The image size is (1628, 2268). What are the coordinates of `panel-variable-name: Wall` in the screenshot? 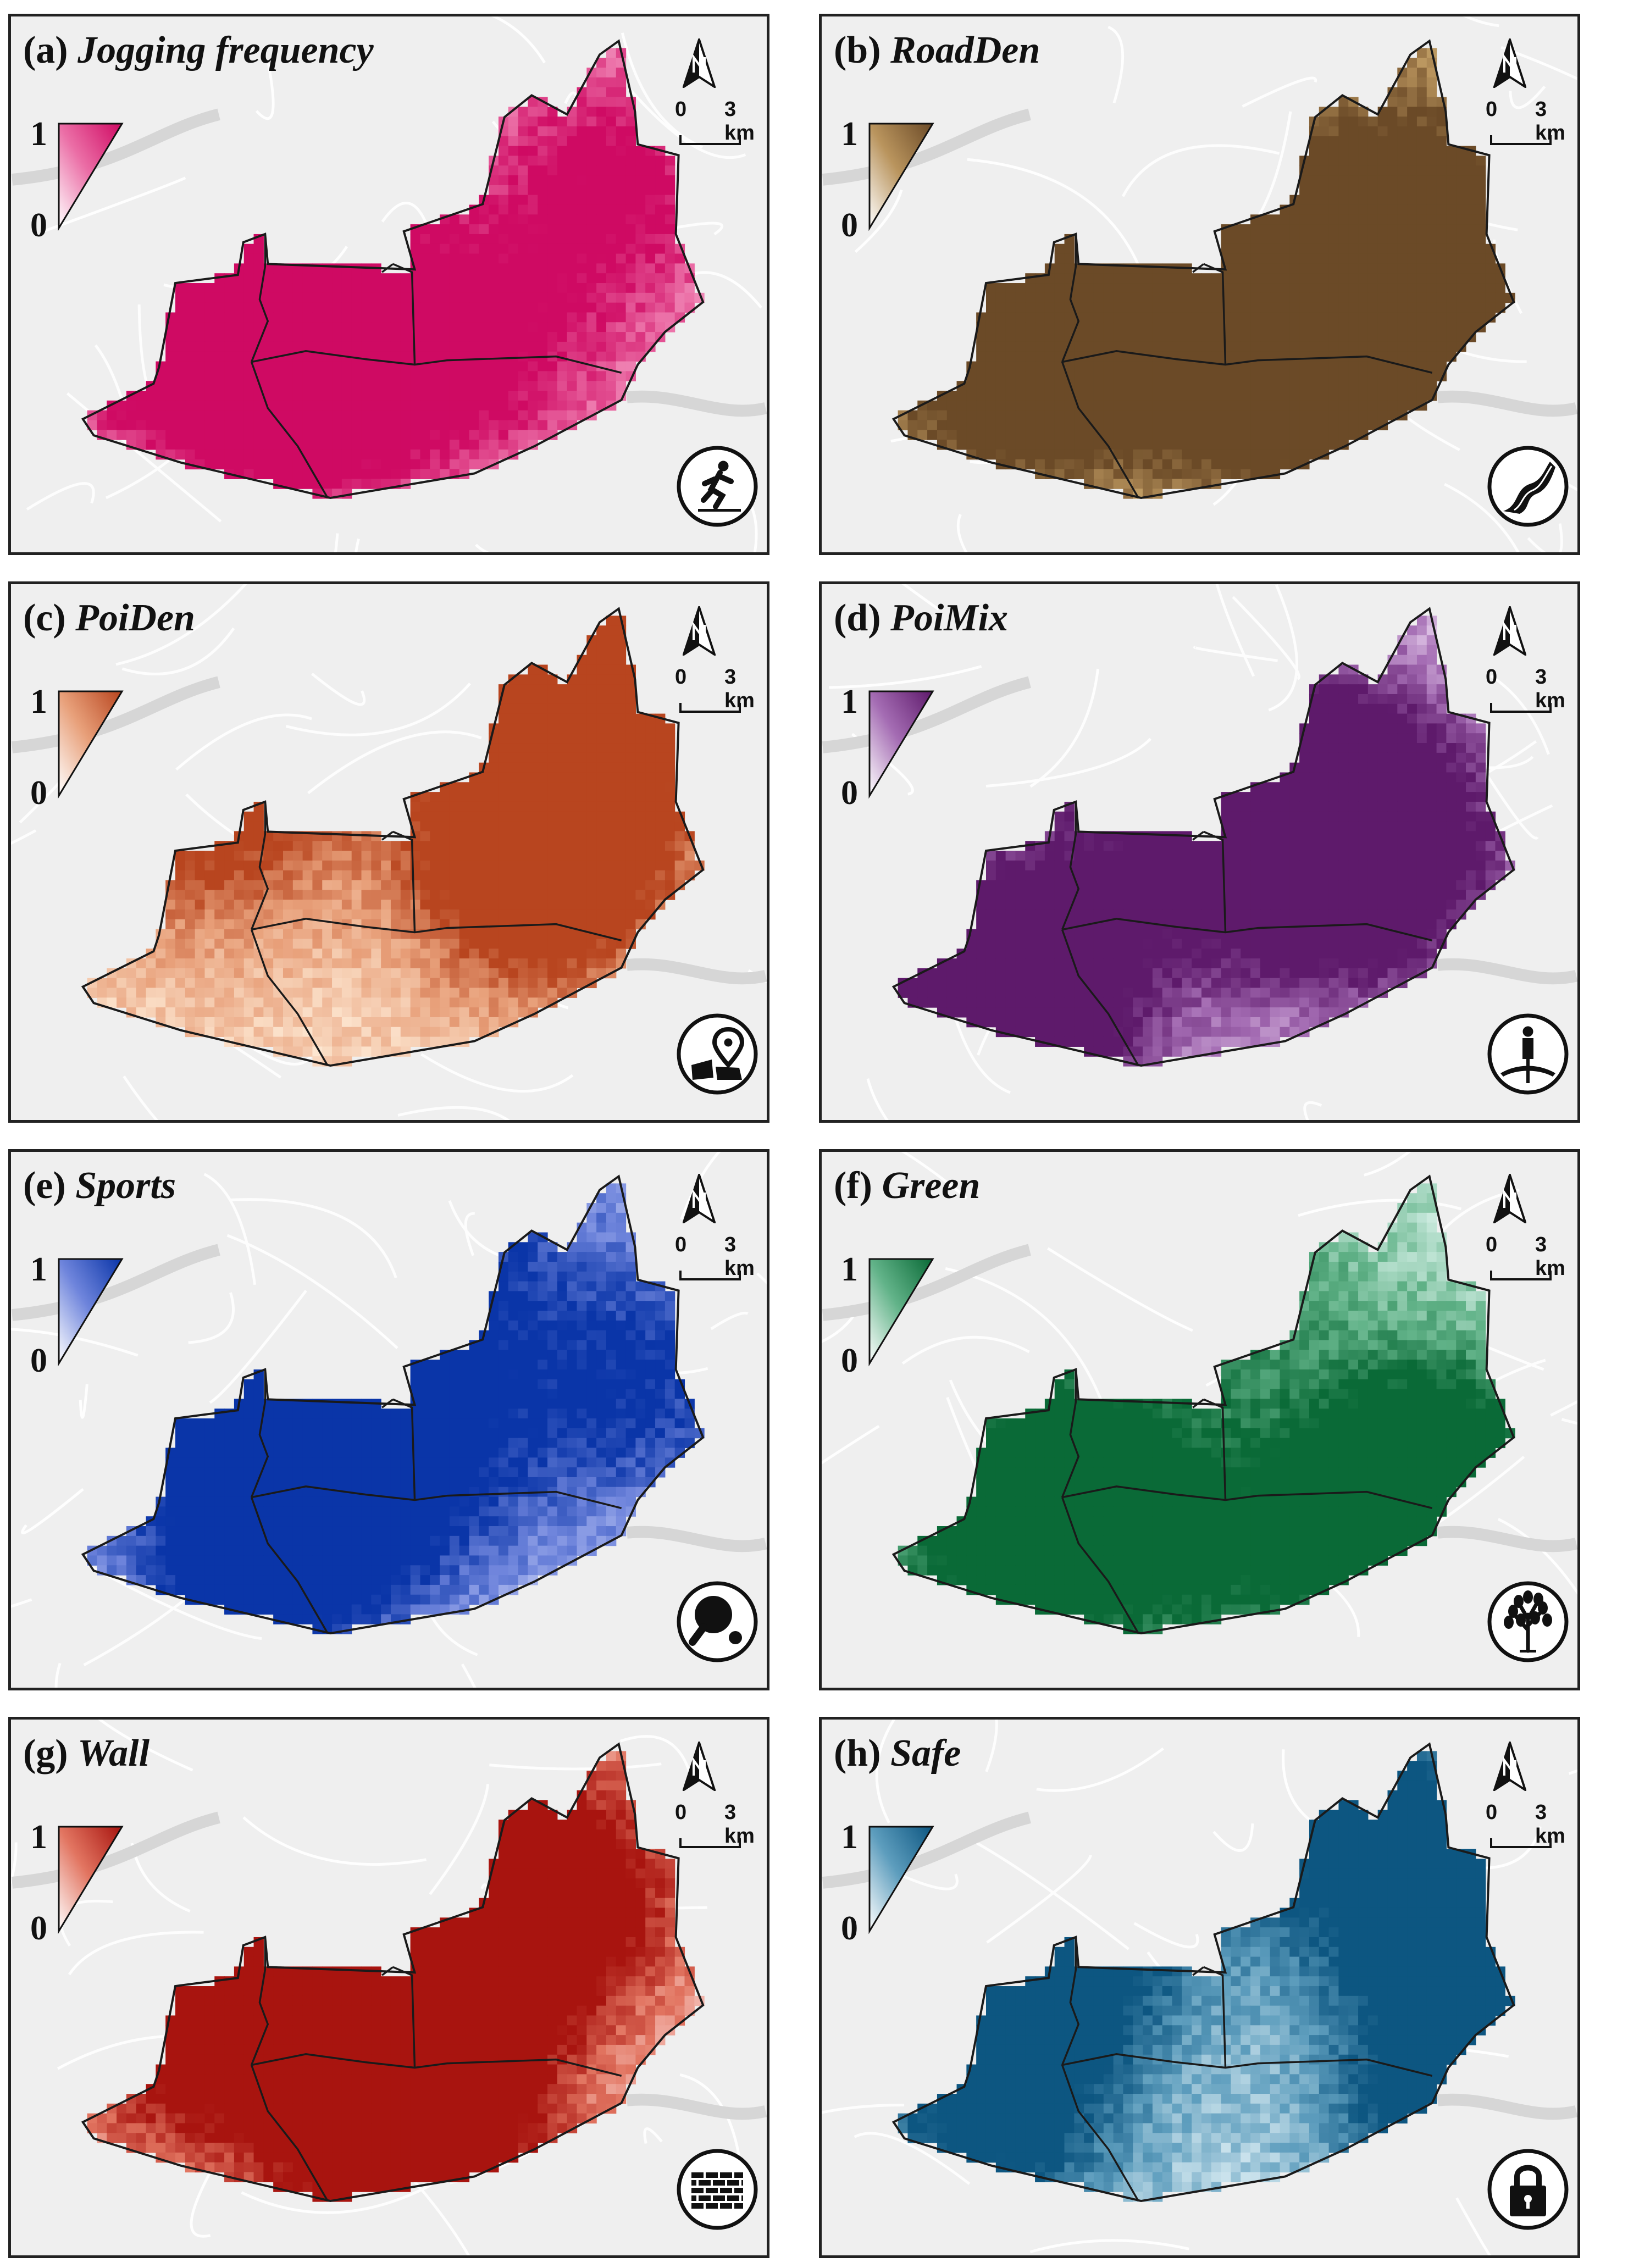 It's located at (113, 1753).